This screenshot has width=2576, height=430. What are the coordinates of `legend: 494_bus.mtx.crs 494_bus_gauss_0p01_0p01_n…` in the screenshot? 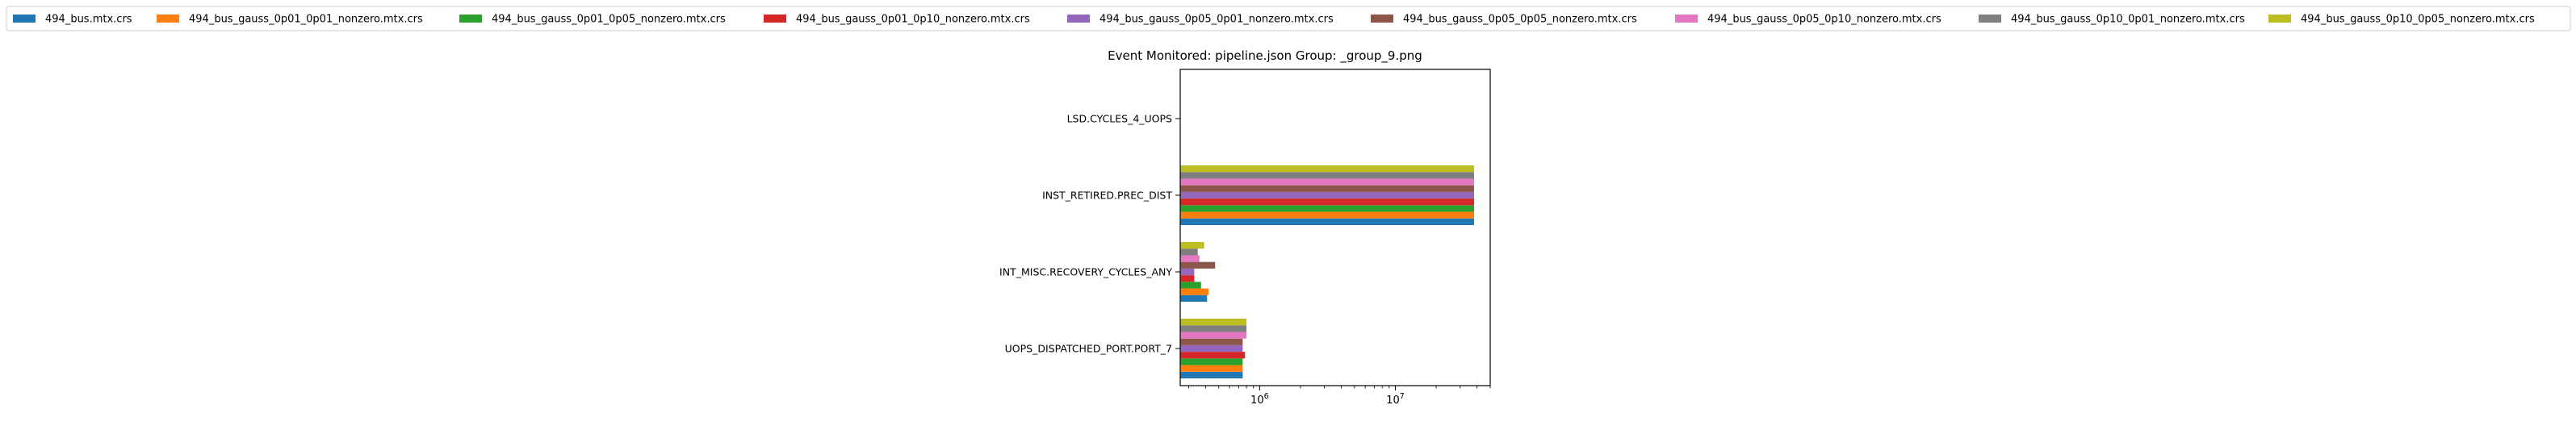 It's located at (1289, 18).